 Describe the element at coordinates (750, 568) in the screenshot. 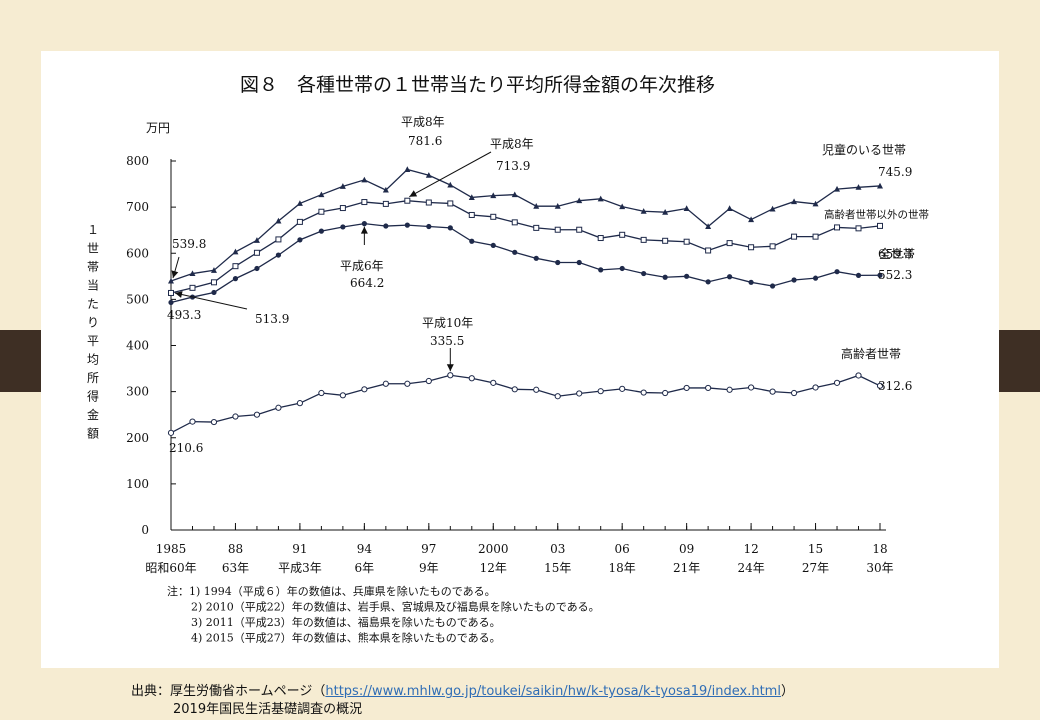

I see `x-tick-era-label: 24年` at that location.